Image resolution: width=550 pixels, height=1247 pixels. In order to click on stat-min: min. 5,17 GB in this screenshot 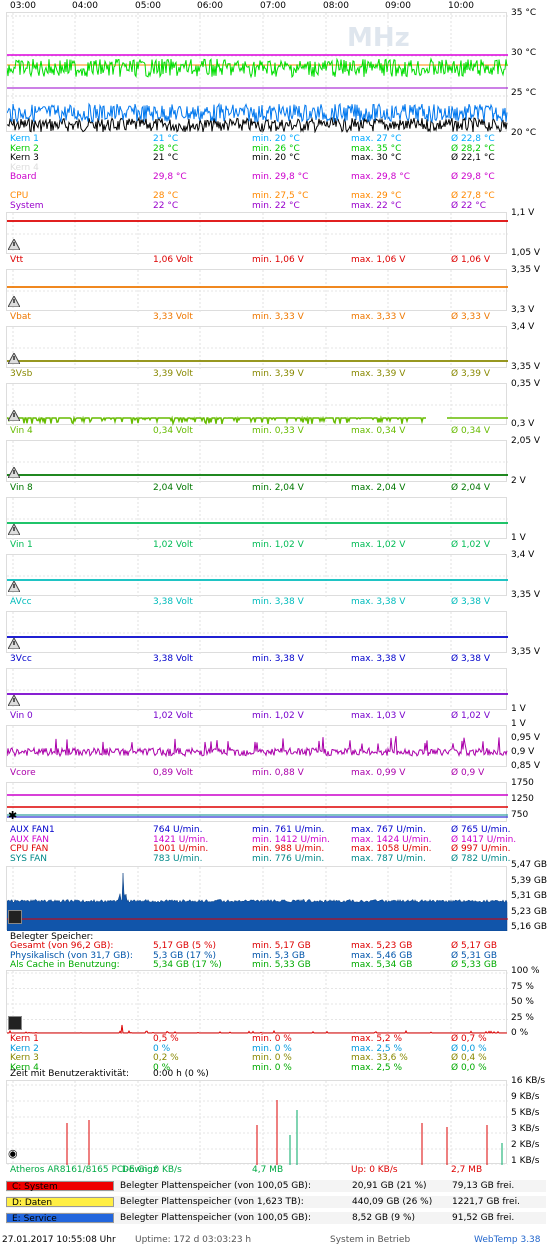, I will do `click(281, 946)`.